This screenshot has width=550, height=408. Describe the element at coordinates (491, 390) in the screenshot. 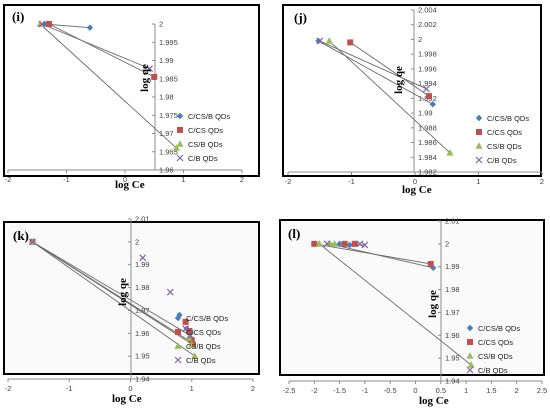

I see `x-tick-label: 1.5` at that location.